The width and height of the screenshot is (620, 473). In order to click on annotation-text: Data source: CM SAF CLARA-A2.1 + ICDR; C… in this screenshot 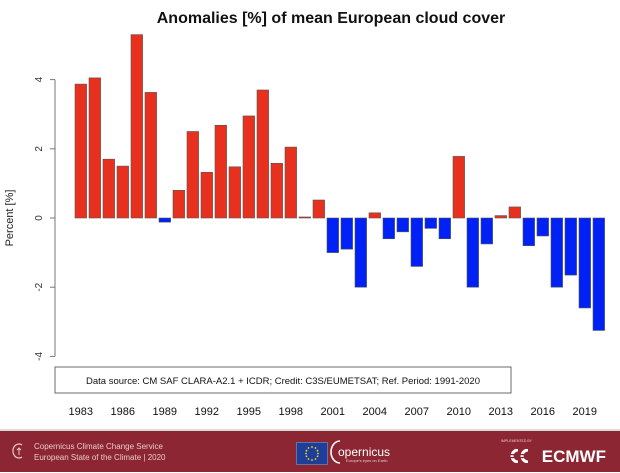, I will do `click(283, 381)`.